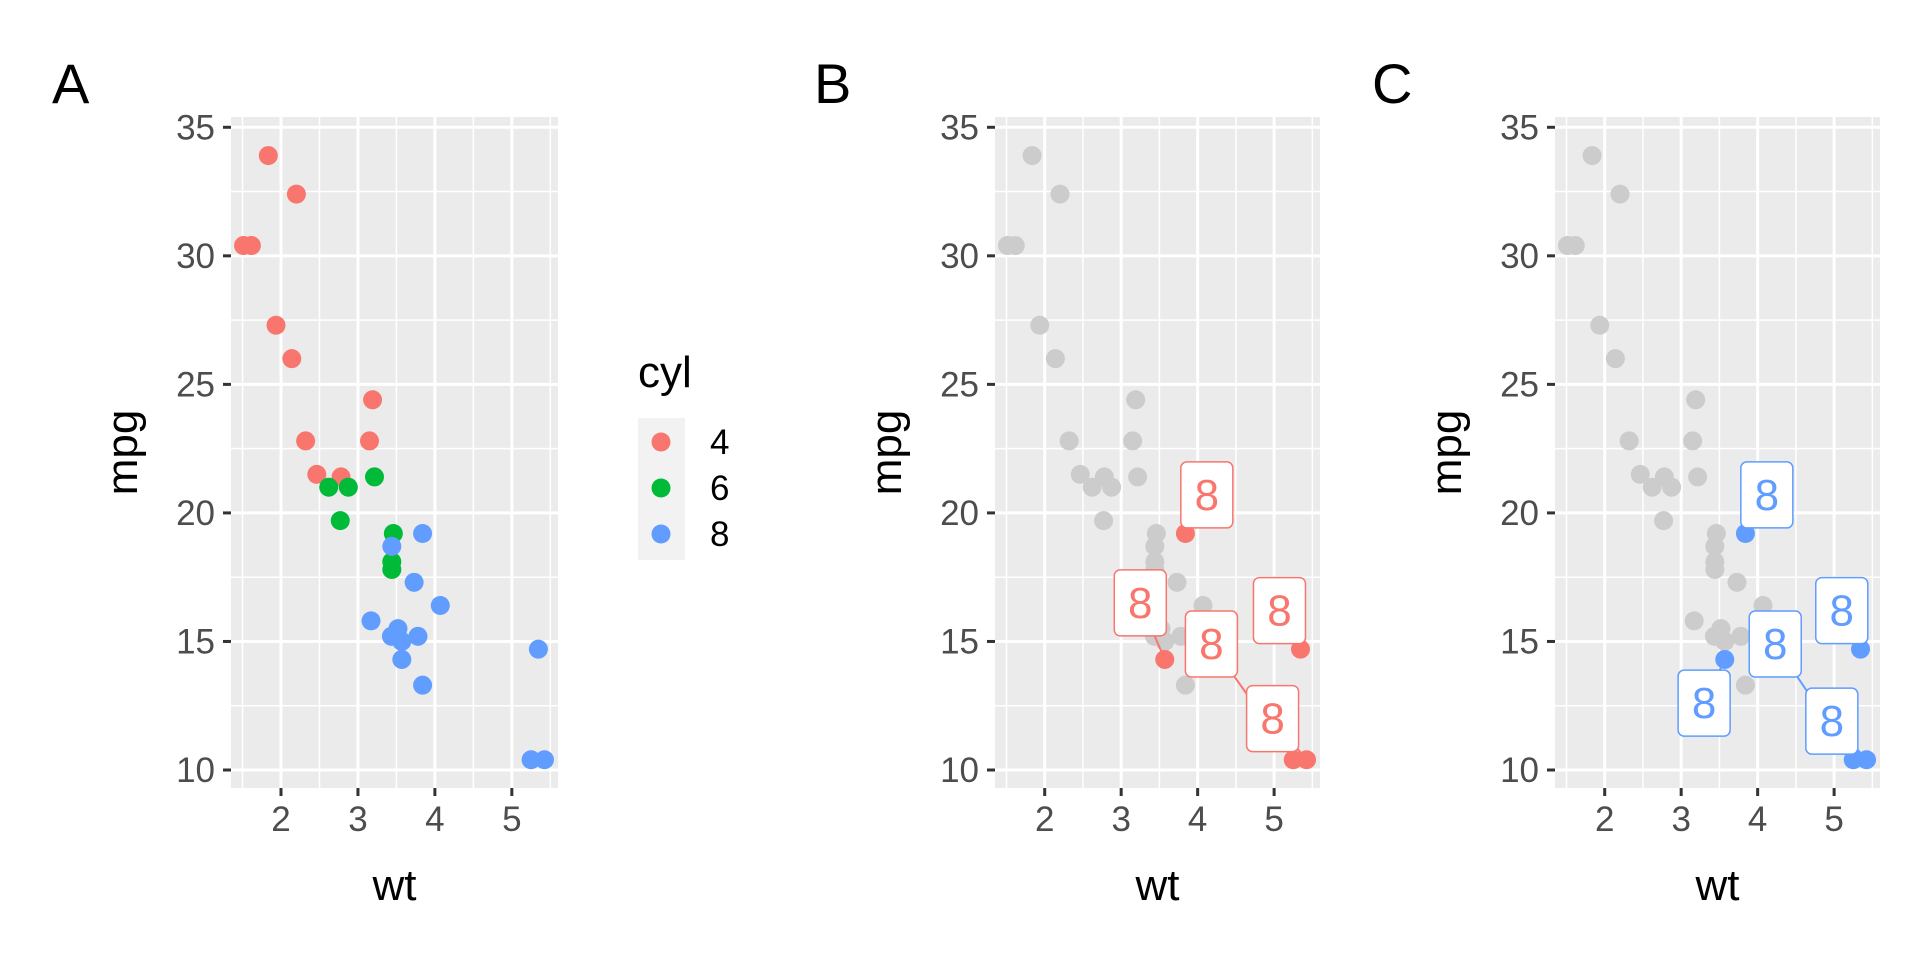  Describe the element at coordinates (683, 454) in the screenshot. I see `legend: cyl 4 6 8` at that location.